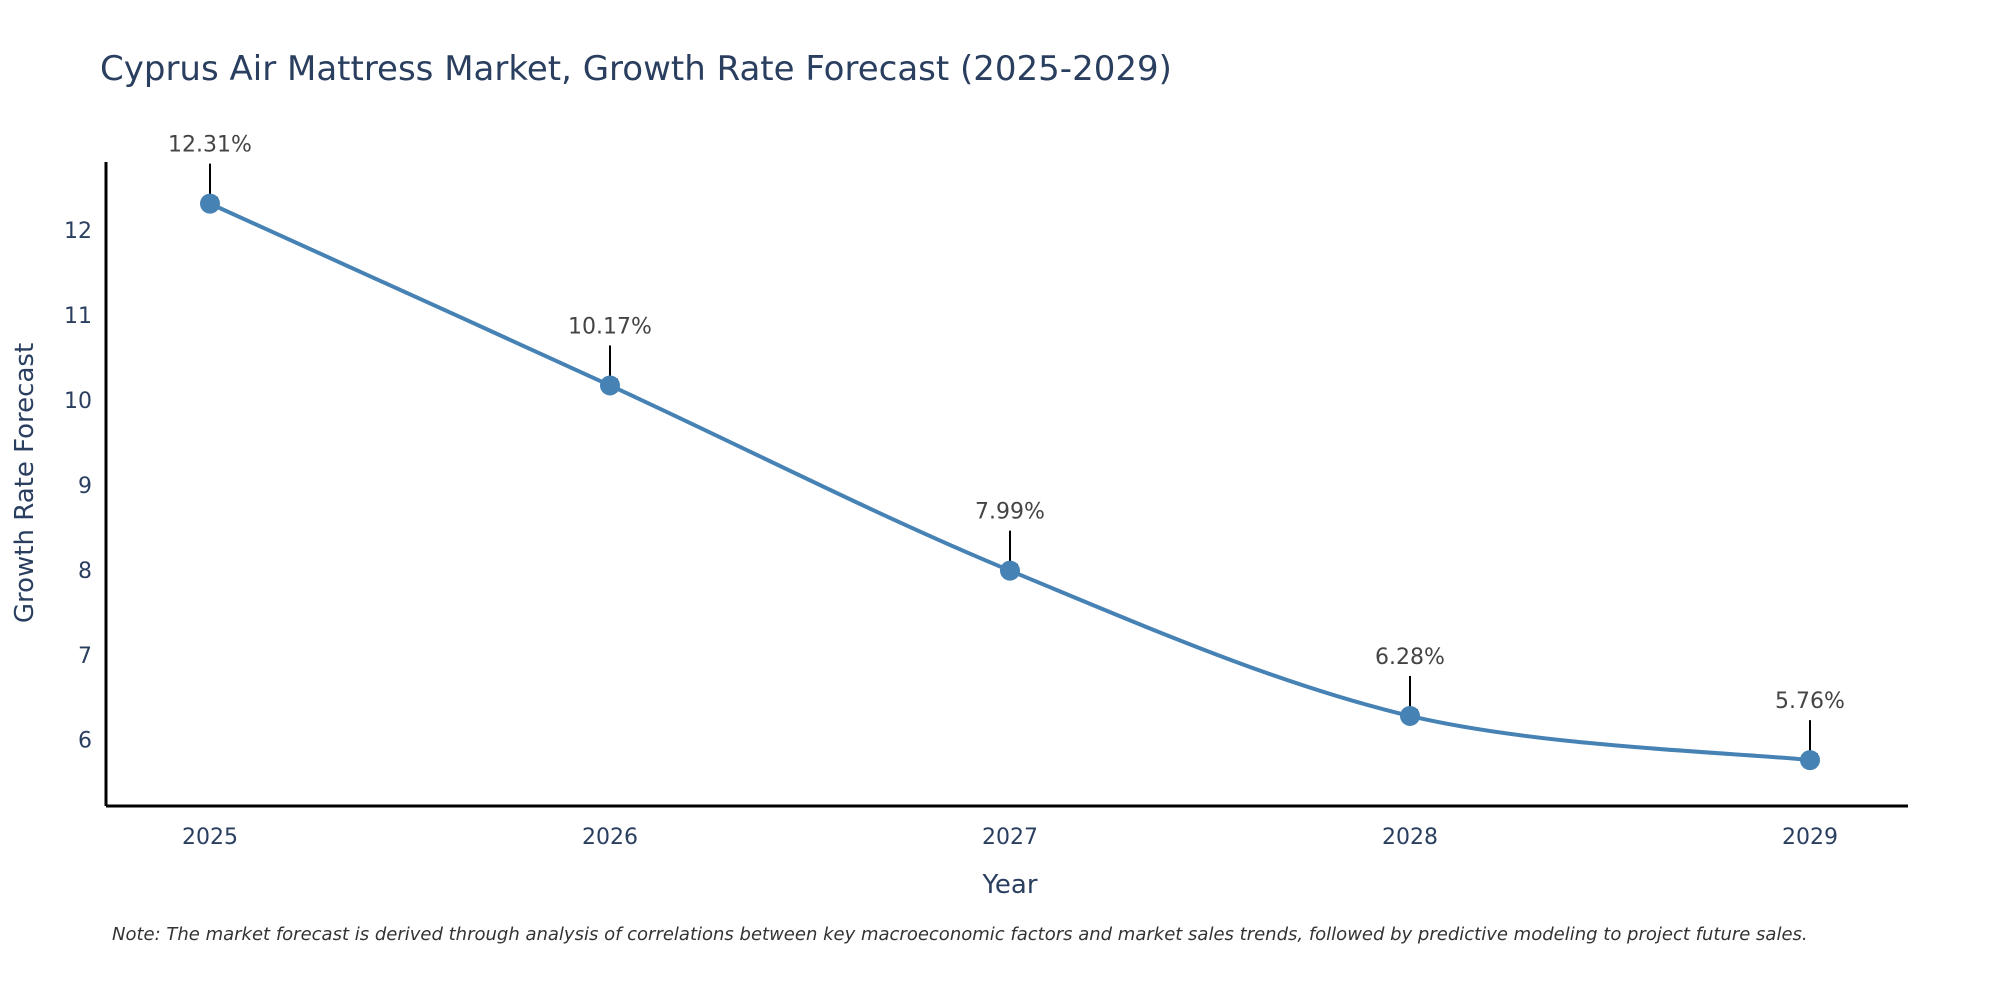 The image size is (2000, 1000). Describe the element at coordinates (210, 145) in the screenshot. I see `data-label: 12.31%` at that location.